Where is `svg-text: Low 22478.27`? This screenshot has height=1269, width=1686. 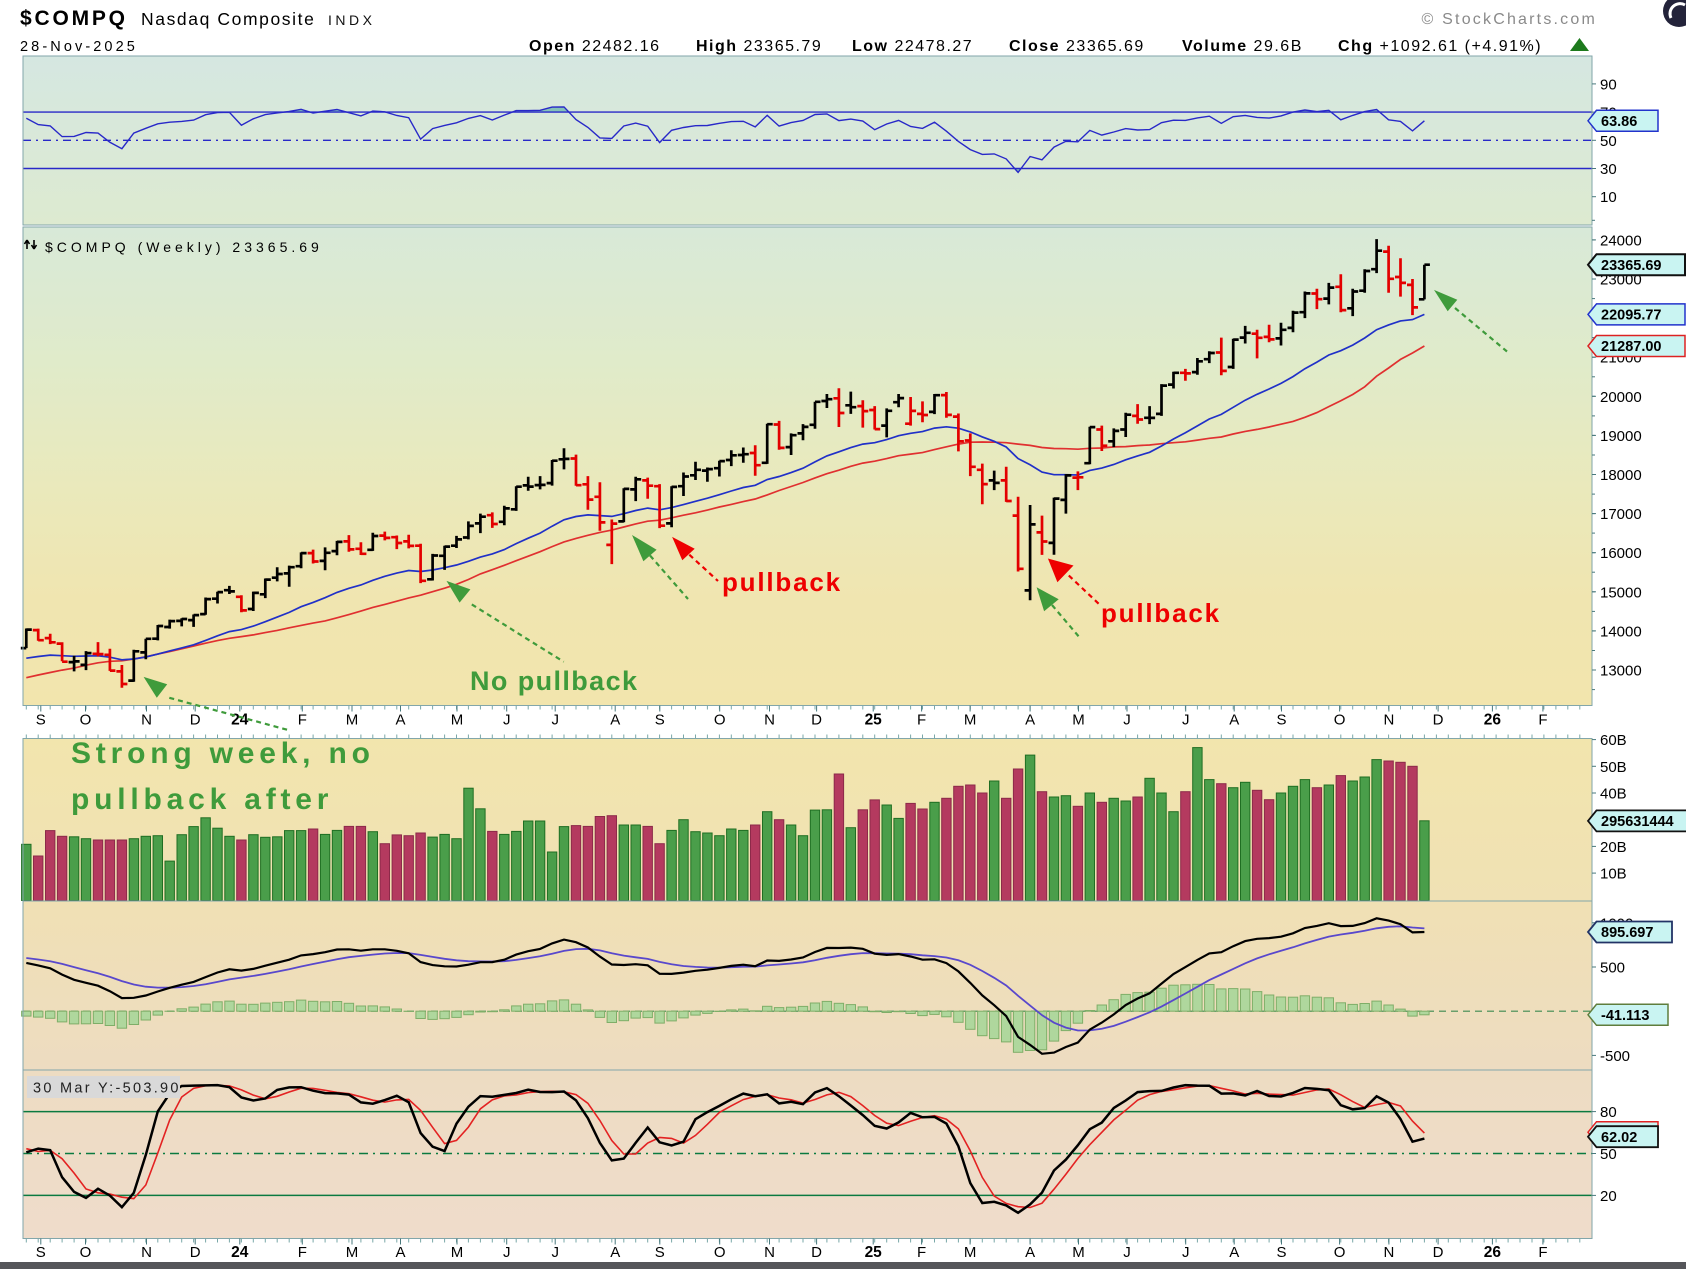 svg-text: Low 22478.27 is located at coordinates (912, 46).